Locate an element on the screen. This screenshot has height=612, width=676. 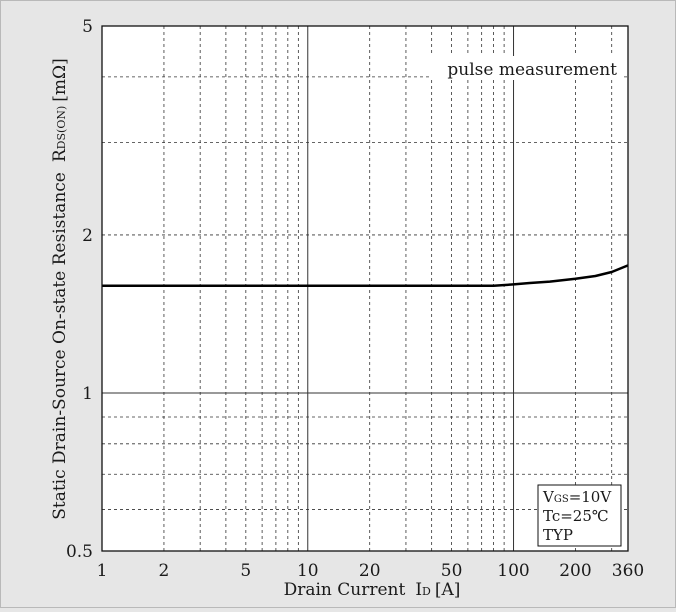
y-tick-label: 2 is located at coordinates (87, 236).